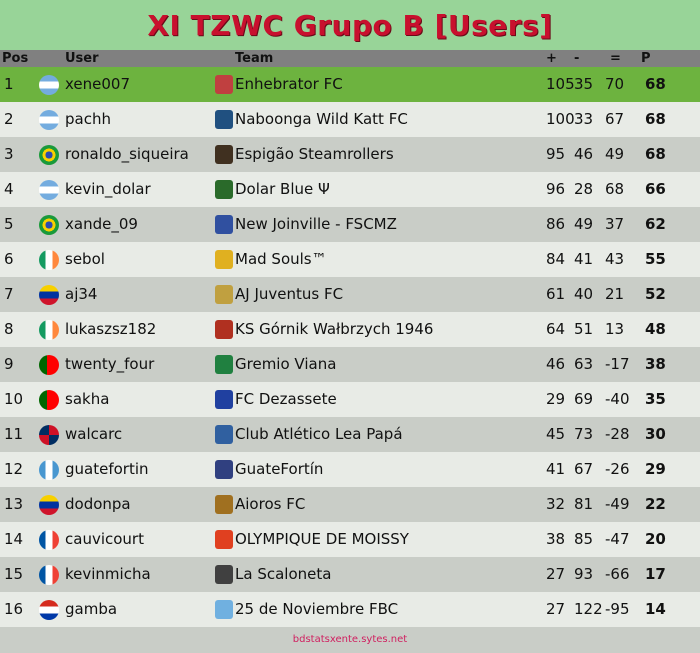 Image resolution: width=700 pixels, height=653 pixels. I want to click on position: 10, so click(14, 399).